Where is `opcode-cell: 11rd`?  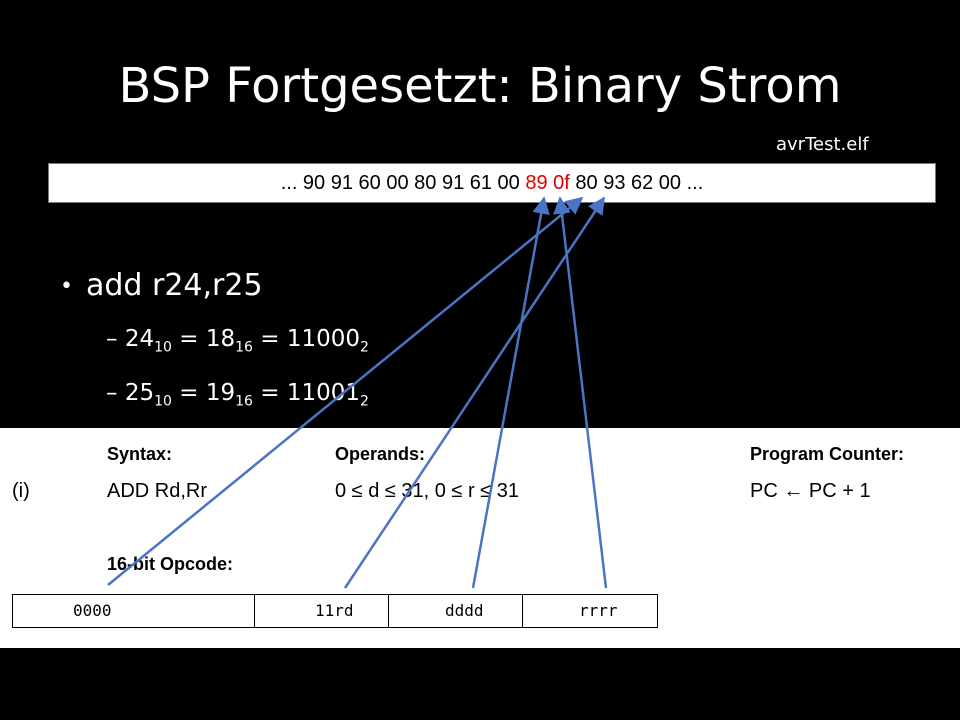 opcode-cell: 11rd is located at coordinates (322, 611).